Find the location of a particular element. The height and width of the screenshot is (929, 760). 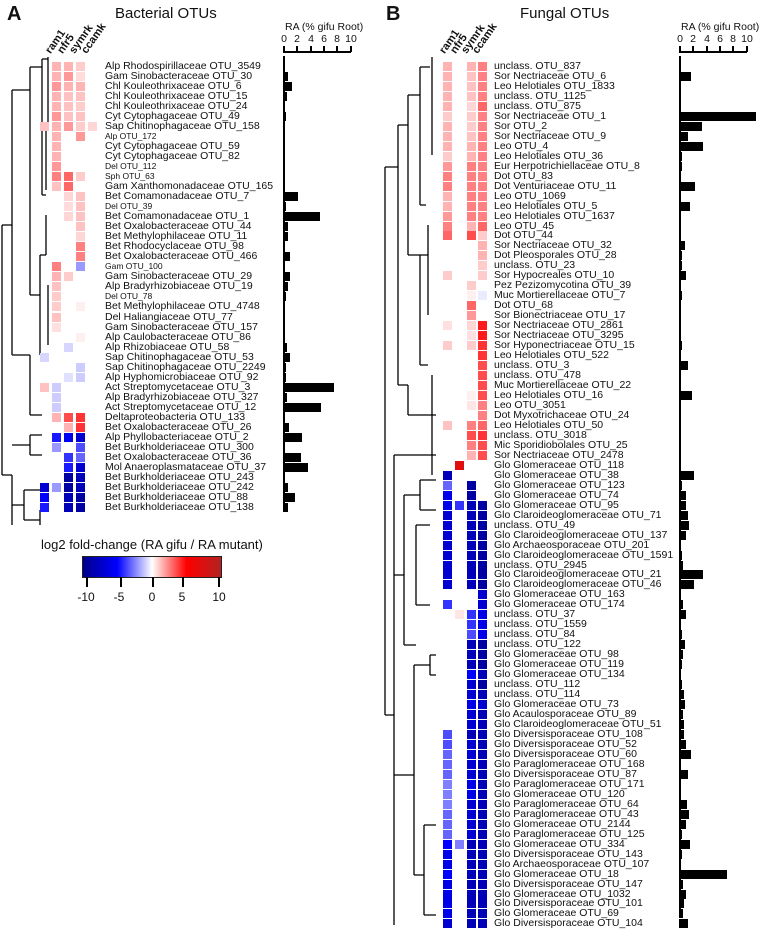

otu-label: Glo Glomeraceae OTU_334 is located at coordinates (559, 843).